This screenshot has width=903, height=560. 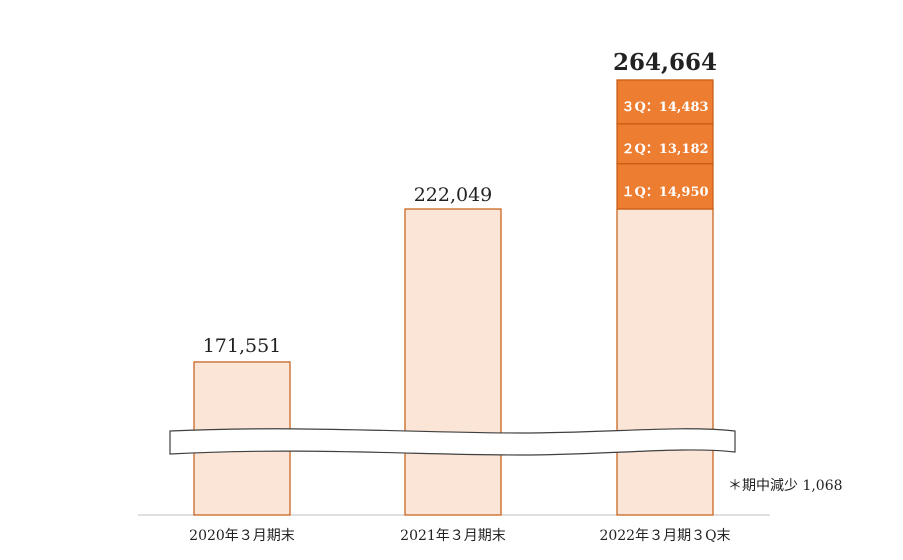 I want to click on axis-break-band, so click(x=452, y=442).